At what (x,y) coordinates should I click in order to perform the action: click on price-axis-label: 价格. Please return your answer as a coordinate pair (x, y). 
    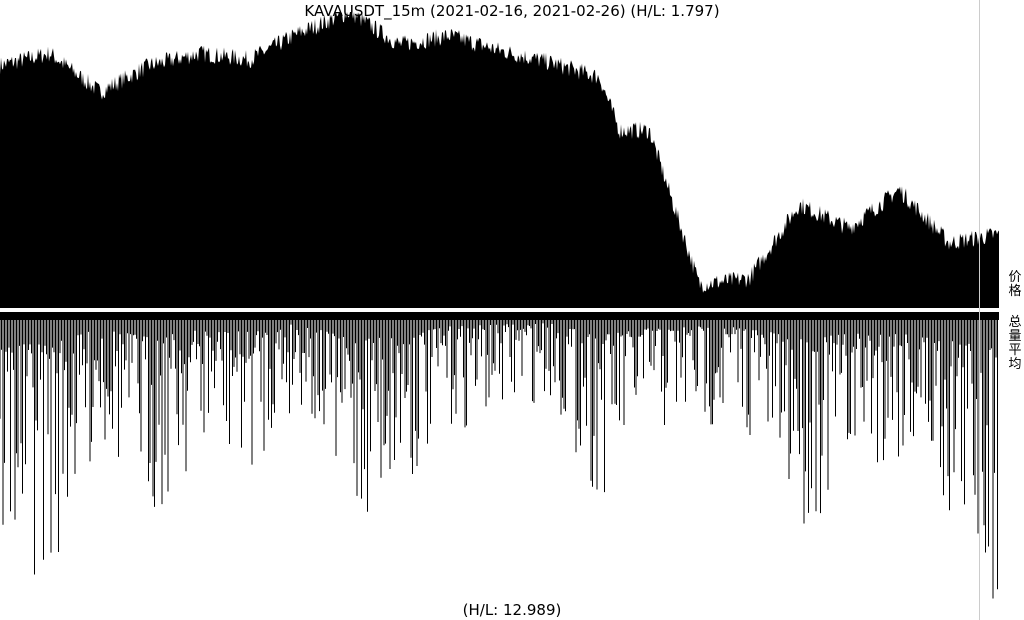
    Looking at the image, I should click on (1015, 284).